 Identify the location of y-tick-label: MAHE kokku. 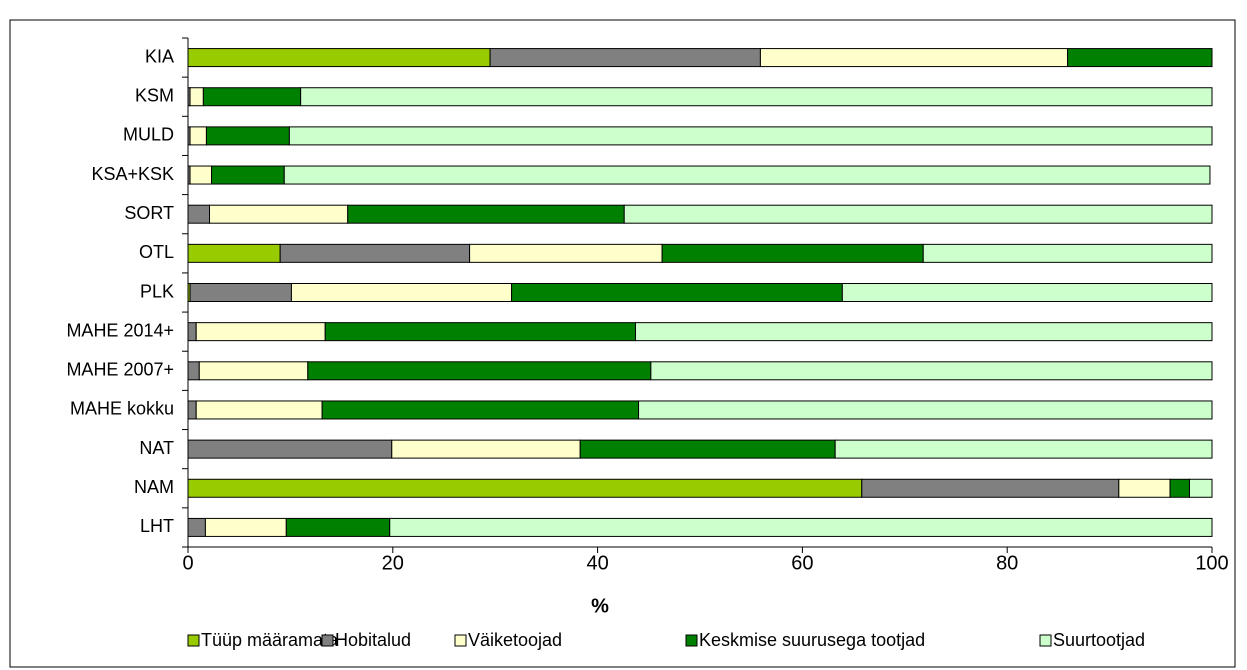
(122, 409).